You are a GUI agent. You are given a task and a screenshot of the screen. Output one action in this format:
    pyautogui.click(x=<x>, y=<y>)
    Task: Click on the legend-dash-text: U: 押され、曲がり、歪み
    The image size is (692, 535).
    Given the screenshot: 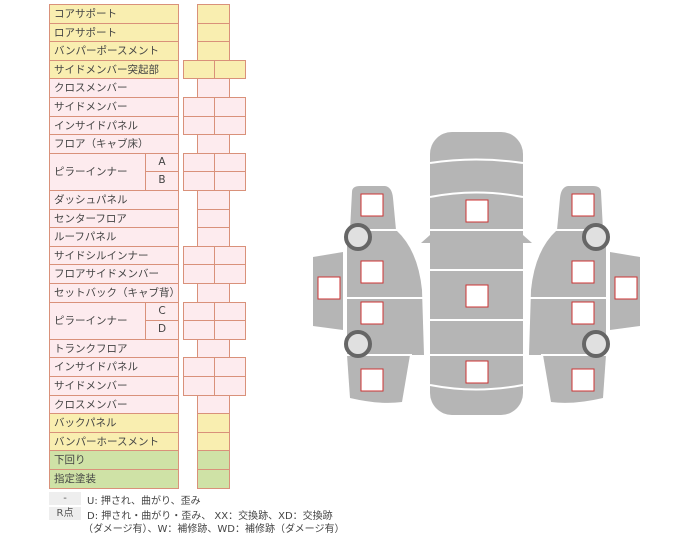 What is the action you would take?
    pyautogui.click(x=144, y=501)
    